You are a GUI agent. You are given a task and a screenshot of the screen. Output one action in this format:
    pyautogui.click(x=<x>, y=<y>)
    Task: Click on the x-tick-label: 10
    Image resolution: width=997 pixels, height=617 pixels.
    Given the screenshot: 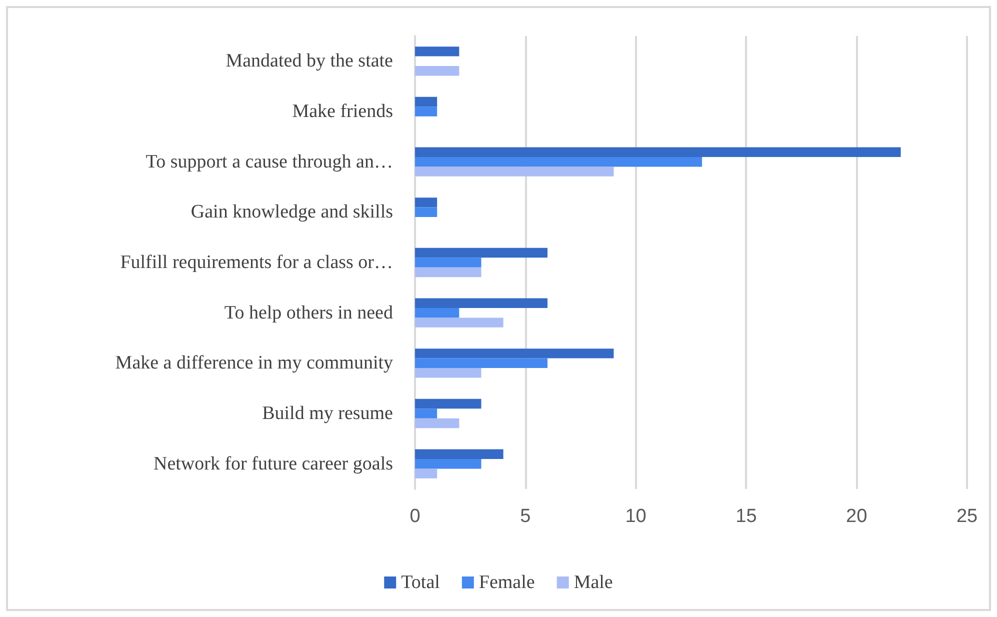 What is the action you would take?
    pyautogui.click(x=635, y=516)
    